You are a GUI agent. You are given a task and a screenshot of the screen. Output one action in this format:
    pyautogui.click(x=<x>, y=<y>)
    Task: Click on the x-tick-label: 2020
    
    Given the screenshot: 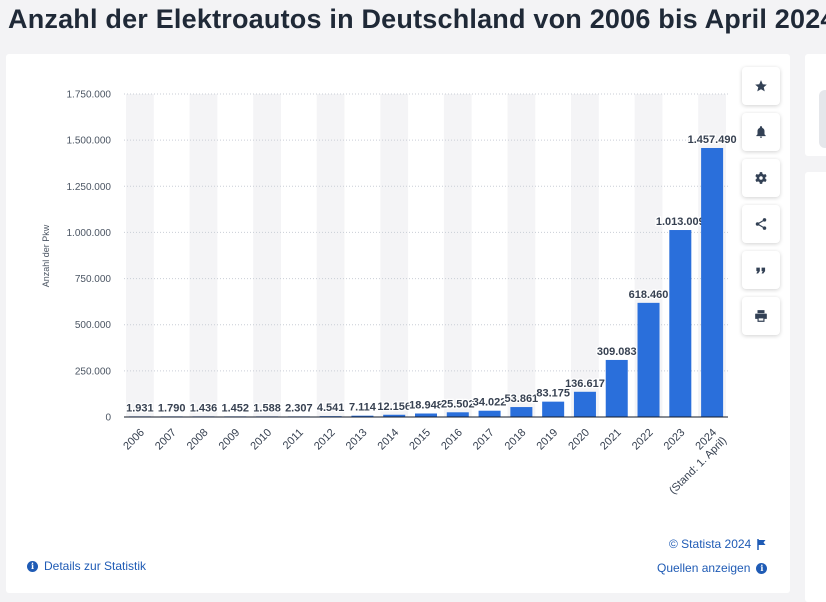 What is the action you would take?
    pyautogui.click(x=579, y=440)
    